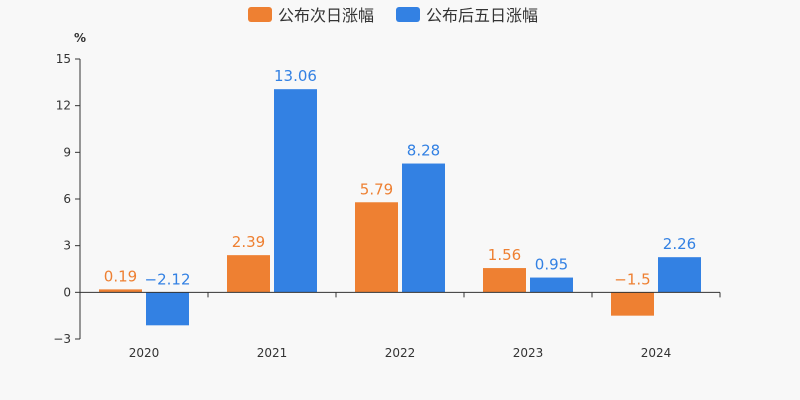 This screenshot has height=400, width=800. I want to click on legend: 公布次日涨幅 公布后五日涨幅, so click(393, 15).